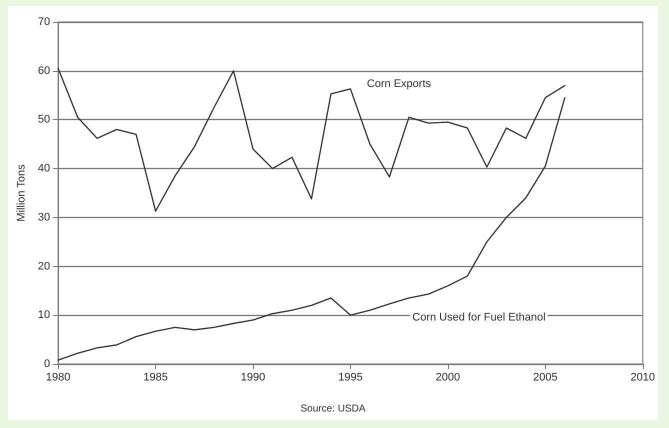 The image size is (669, 428). I want to click on y-tick-label: 10, so click(44, 315).